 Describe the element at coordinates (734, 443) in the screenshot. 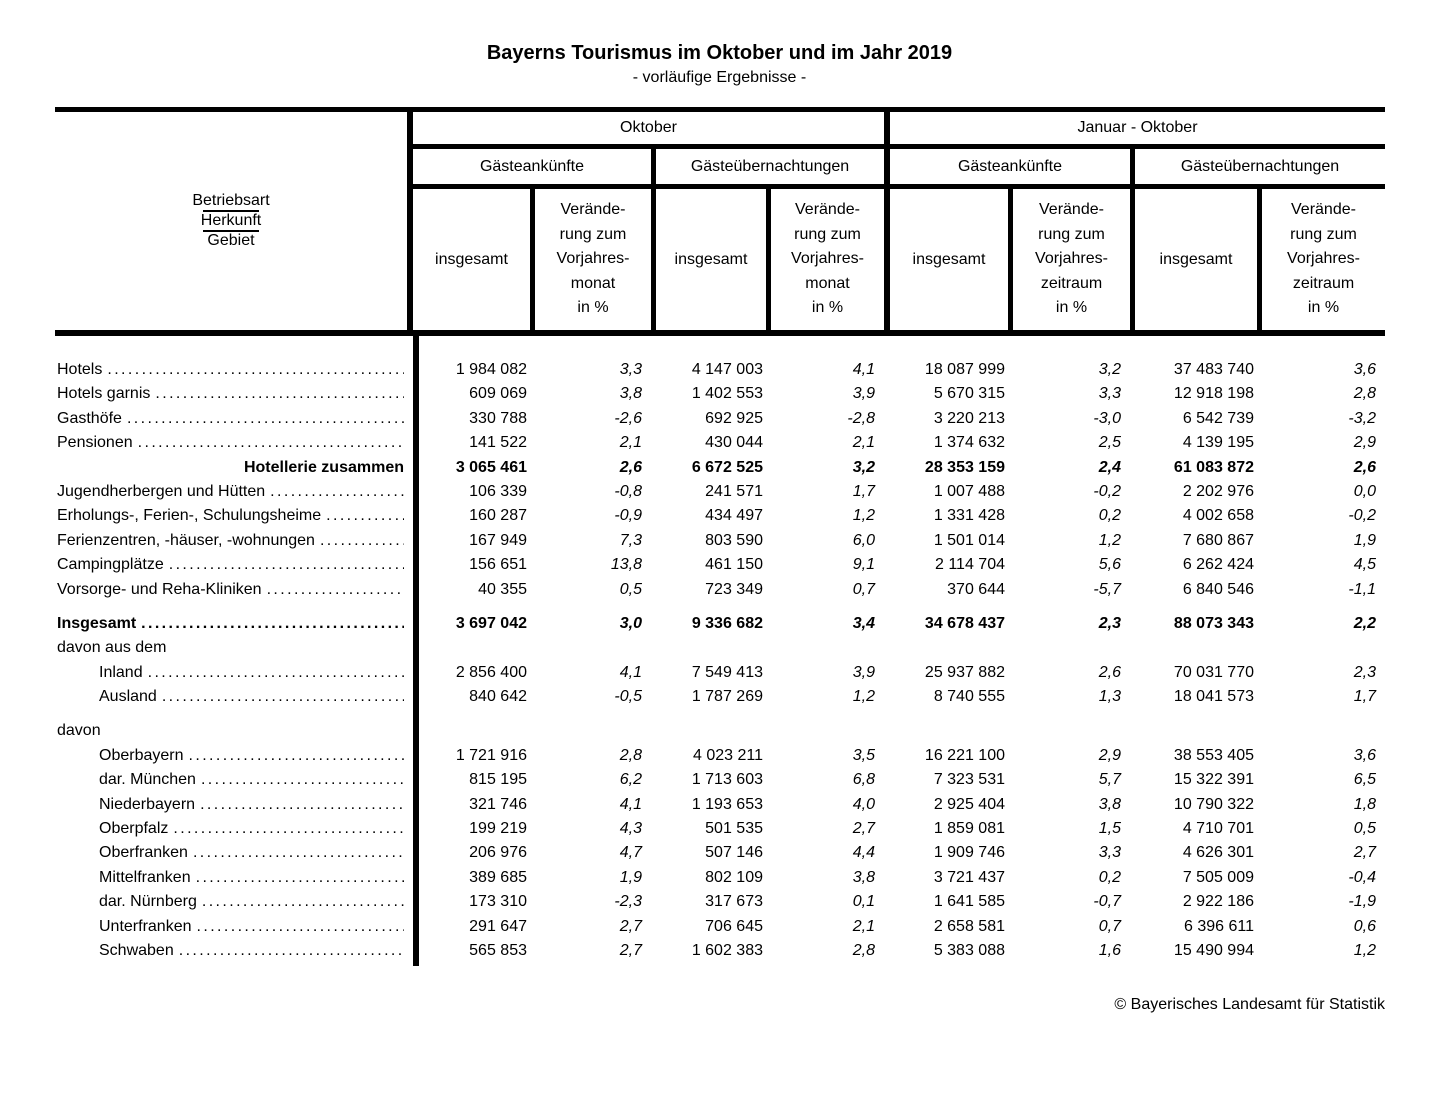

I see `cell-nights-total-okt: 430 044` at that location.